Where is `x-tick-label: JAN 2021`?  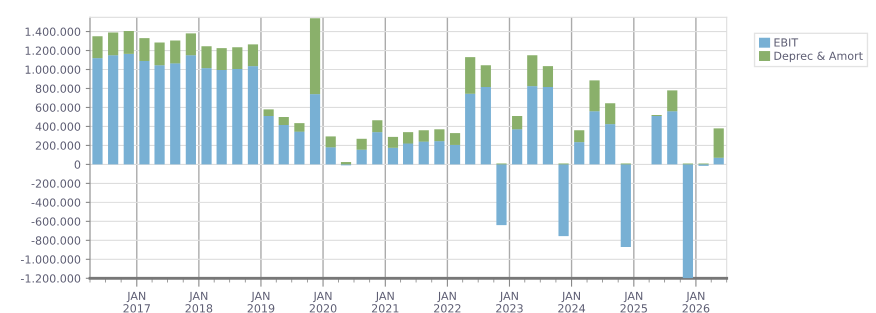 x-tick-label: JAN 2021 is located at coordinates (385, 302).